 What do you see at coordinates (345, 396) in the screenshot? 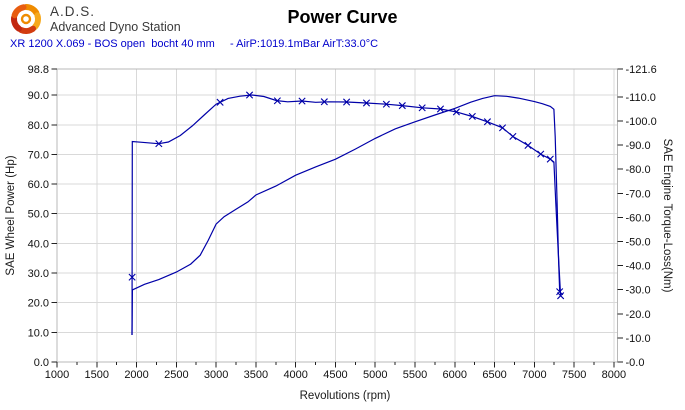
I see `x-axis-title: Revolutions (rpm)` at bounding box center [345, 396].